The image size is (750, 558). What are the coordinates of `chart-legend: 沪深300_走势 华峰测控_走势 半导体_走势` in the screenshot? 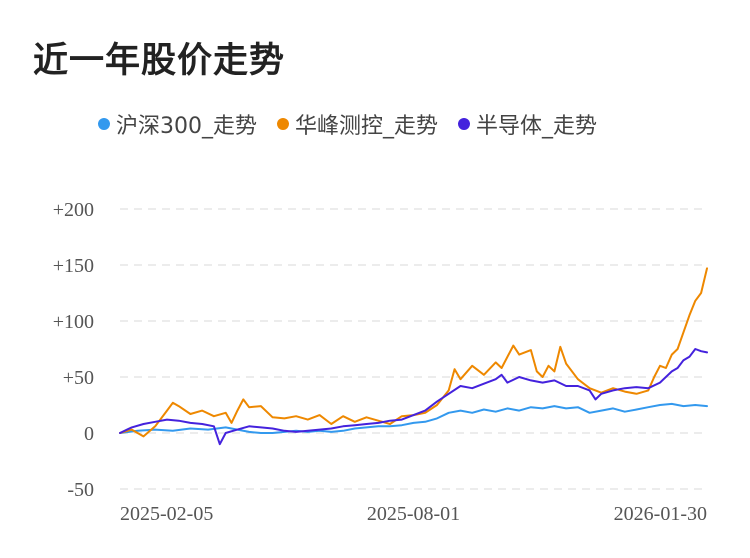 It's located at (347, 124).